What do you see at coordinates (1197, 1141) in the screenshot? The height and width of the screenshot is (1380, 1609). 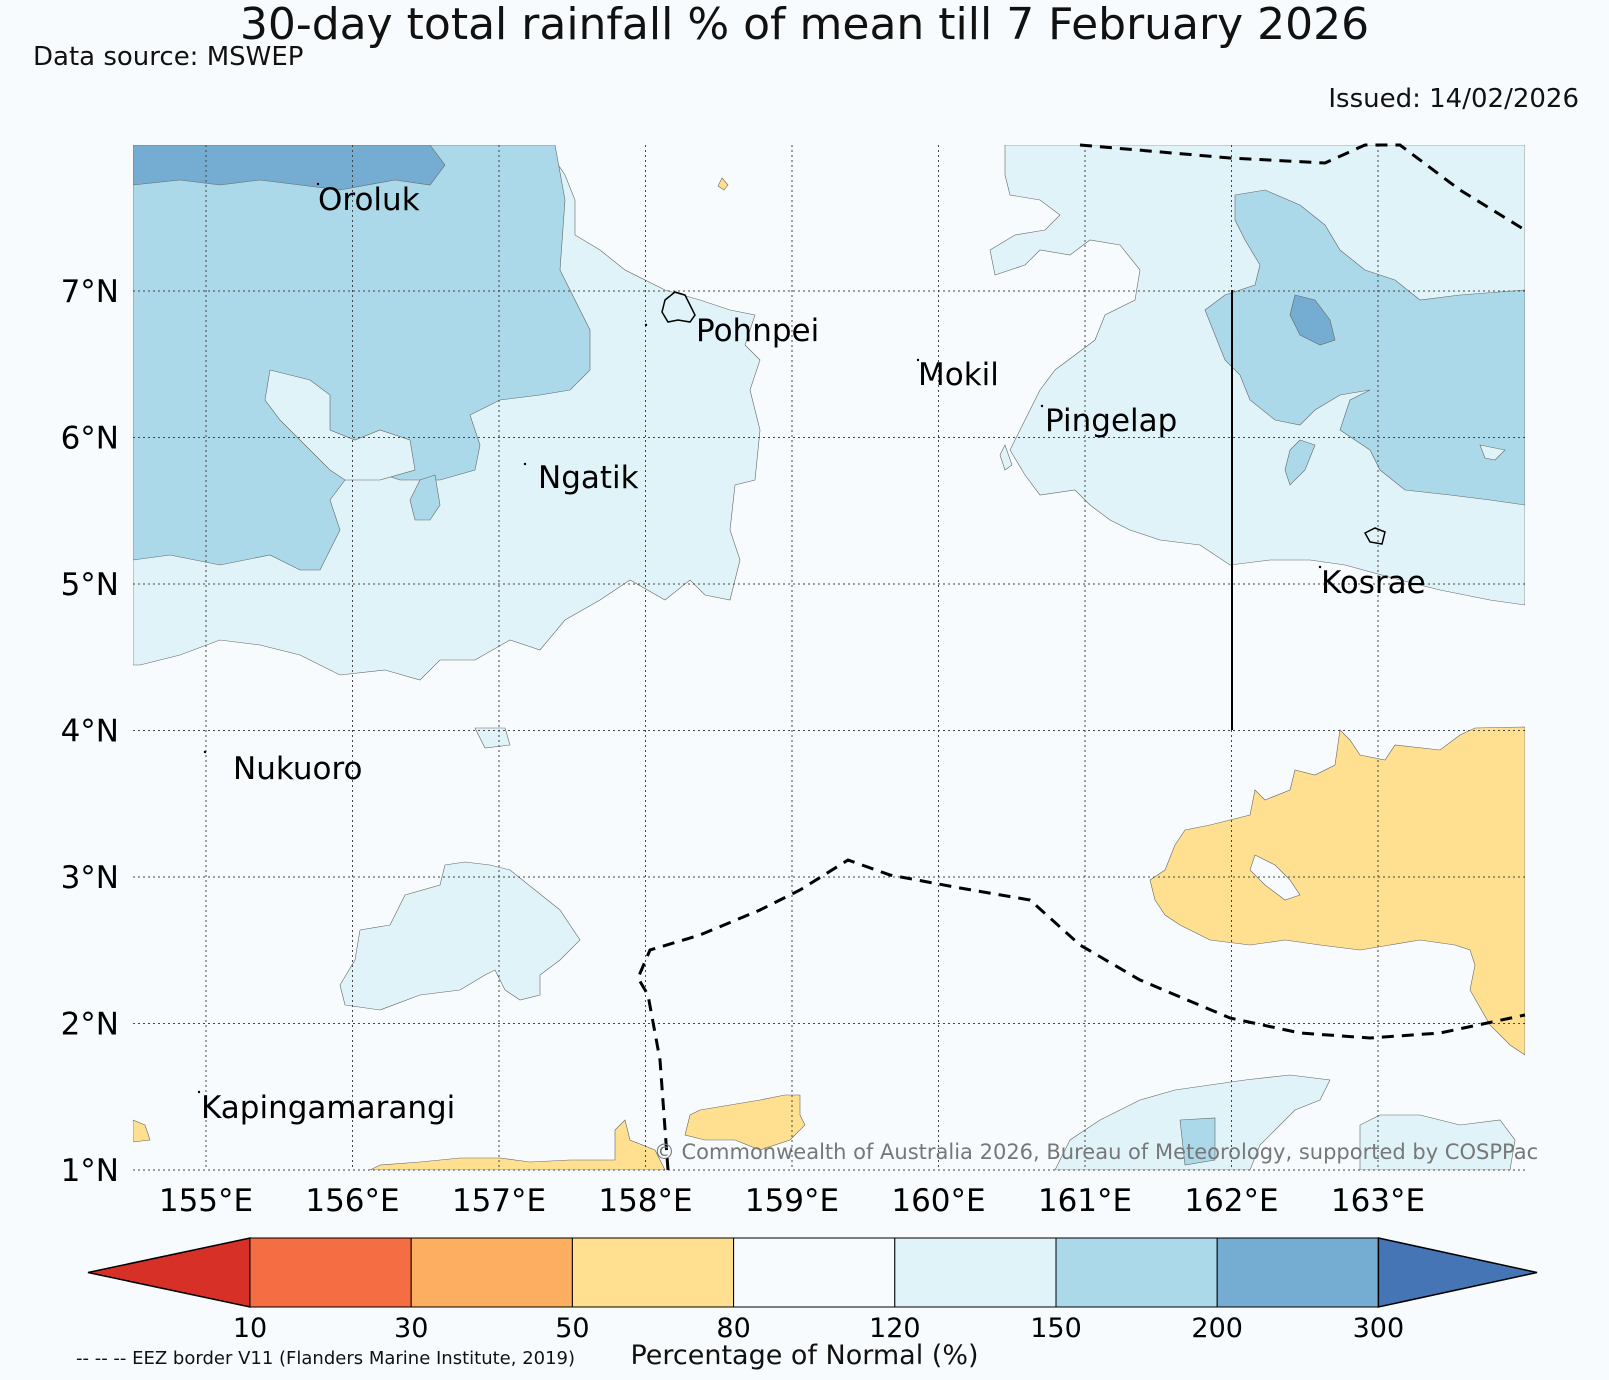 I see `region-150-200-southeast` at bounding box center [1197, 1141].